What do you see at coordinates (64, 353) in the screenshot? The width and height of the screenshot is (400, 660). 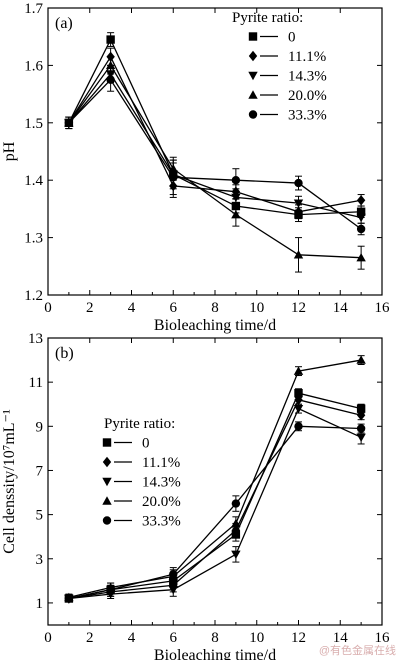 I see `panel-label: (b)` at bounding box center [64, 353].